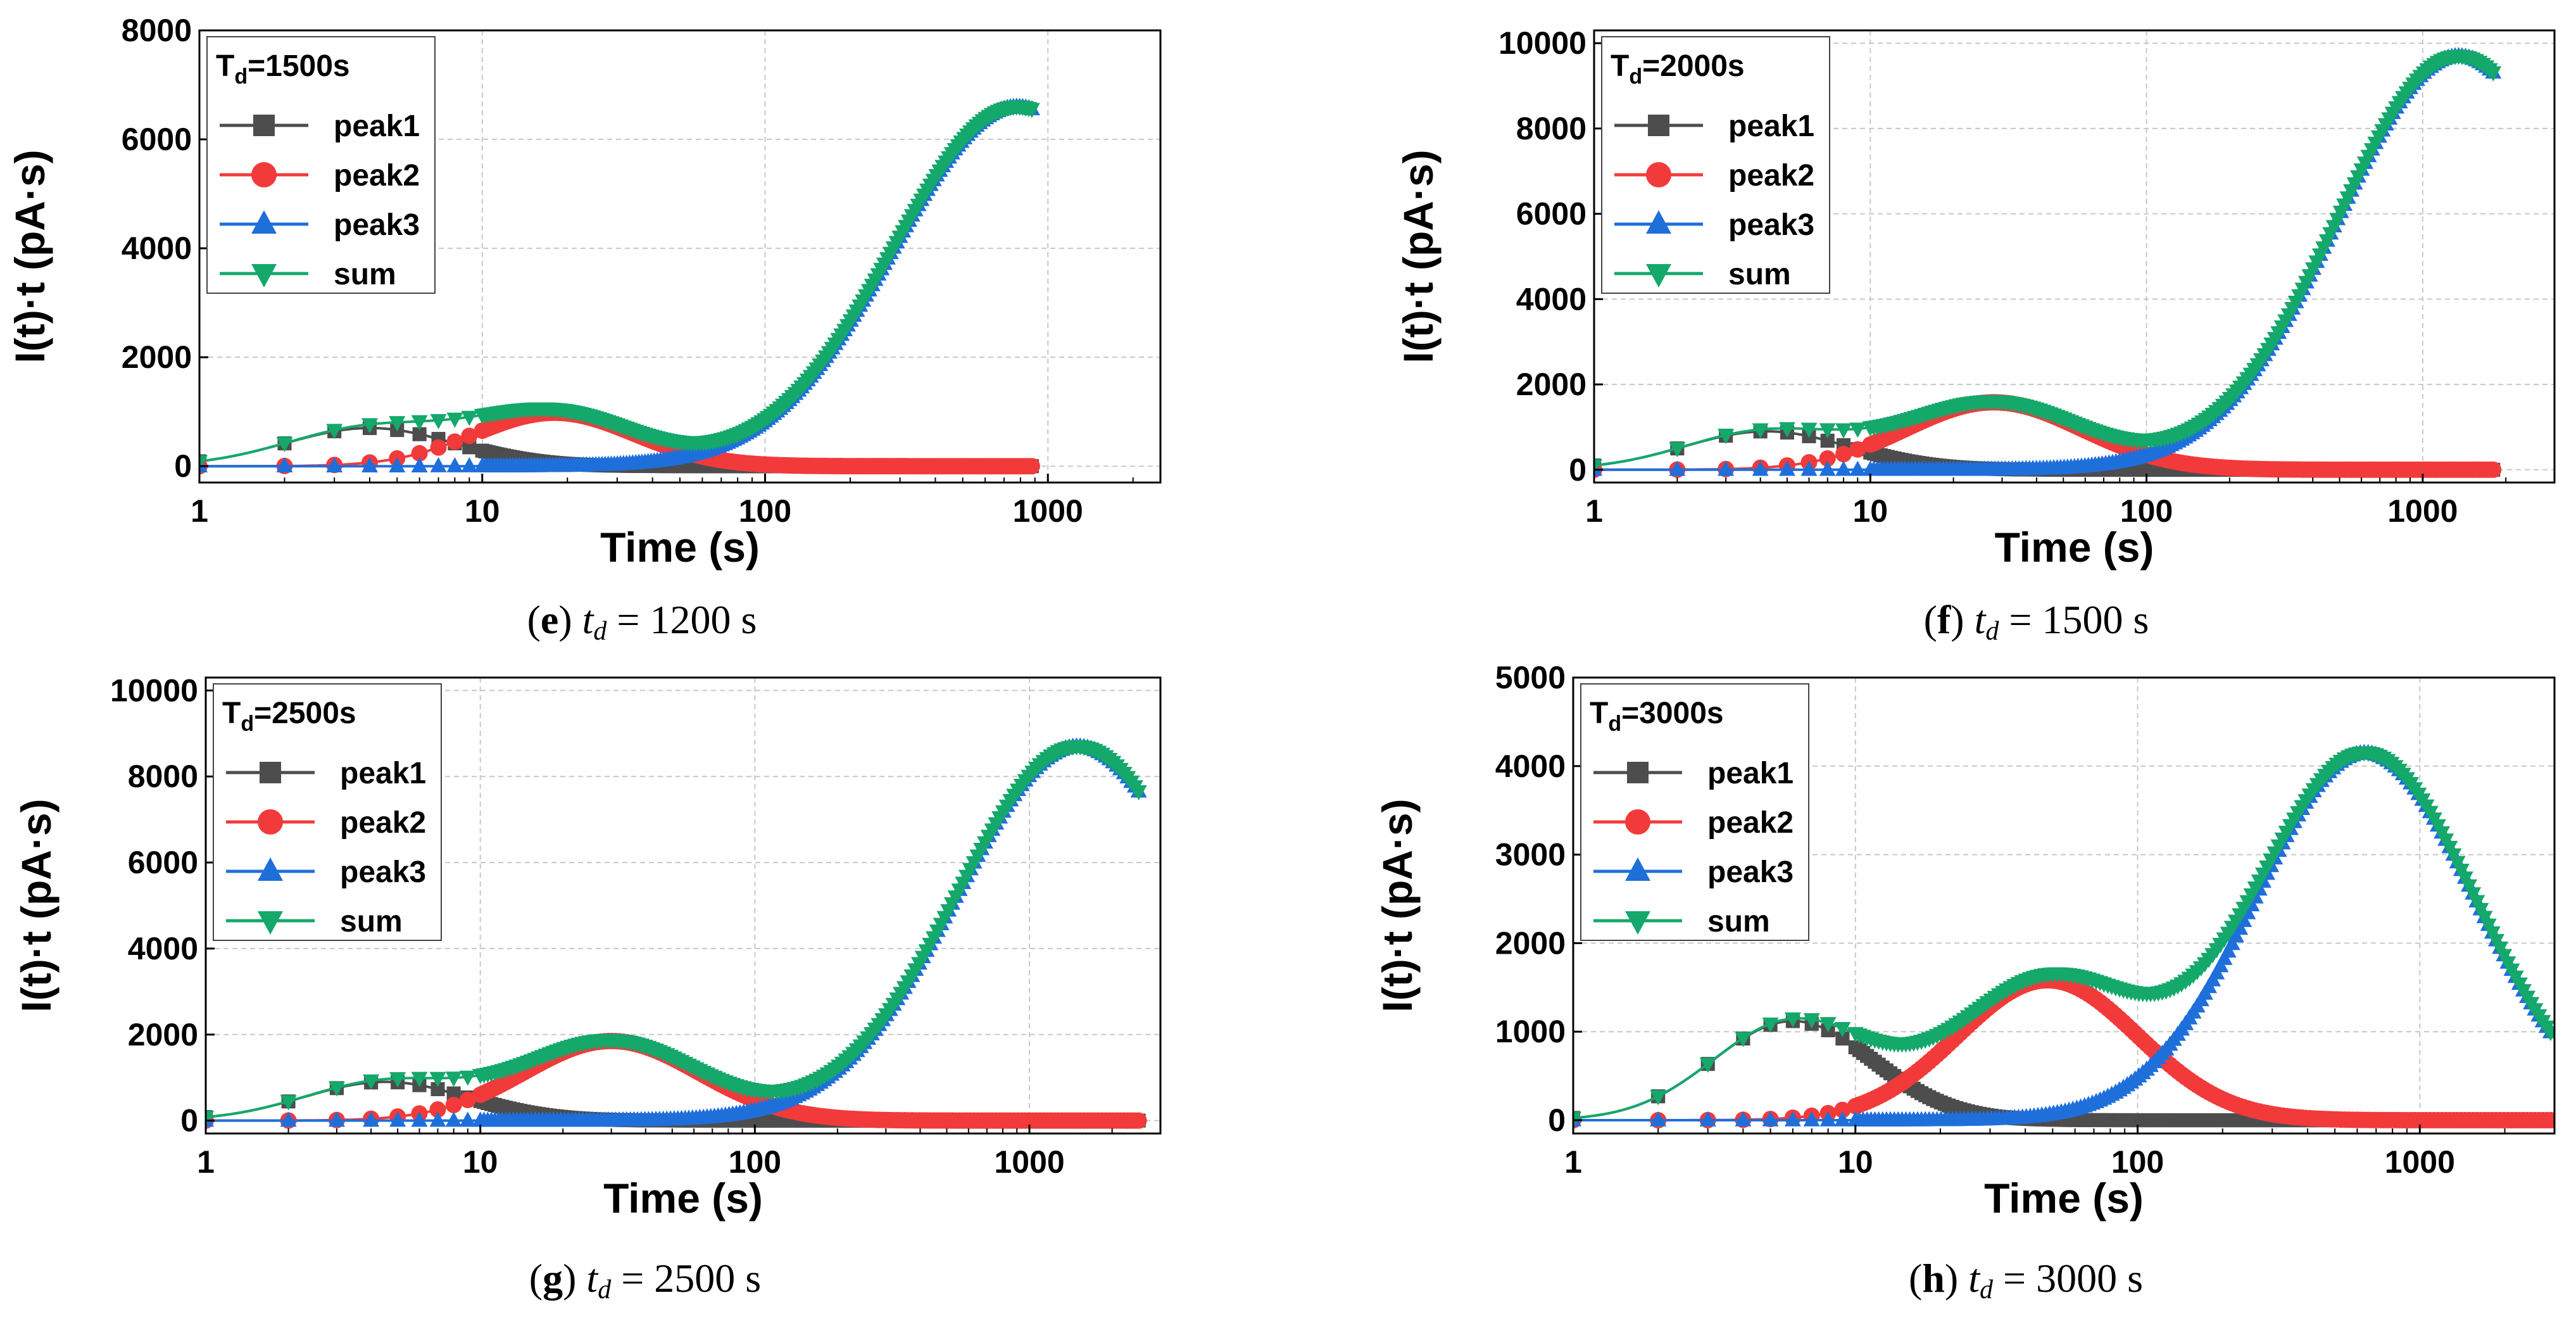 The image size is (2576, 1326). Describe the element at coordinates (1635, 77) in the screenshot. I see `legend-title-sub: d` at that location.